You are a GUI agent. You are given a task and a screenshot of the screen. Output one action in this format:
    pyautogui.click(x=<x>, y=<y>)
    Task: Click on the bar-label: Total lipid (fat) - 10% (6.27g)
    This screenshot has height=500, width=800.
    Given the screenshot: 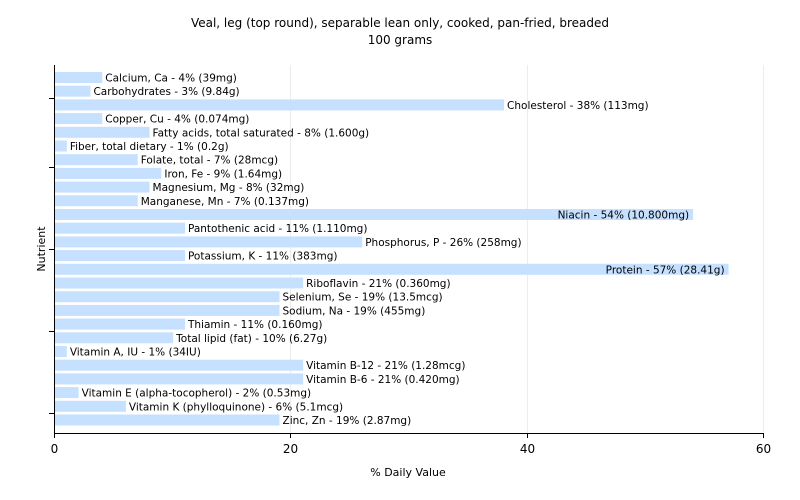 What is the action you would take?
    pyautogui.click(x=251, y=339)
    